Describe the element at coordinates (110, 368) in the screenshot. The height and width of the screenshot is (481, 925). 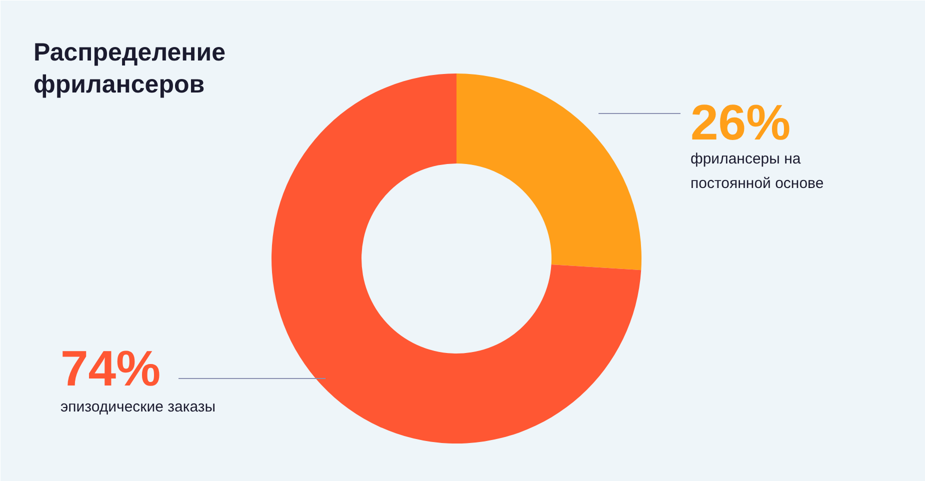
I see `data-label: 74%` at that location.